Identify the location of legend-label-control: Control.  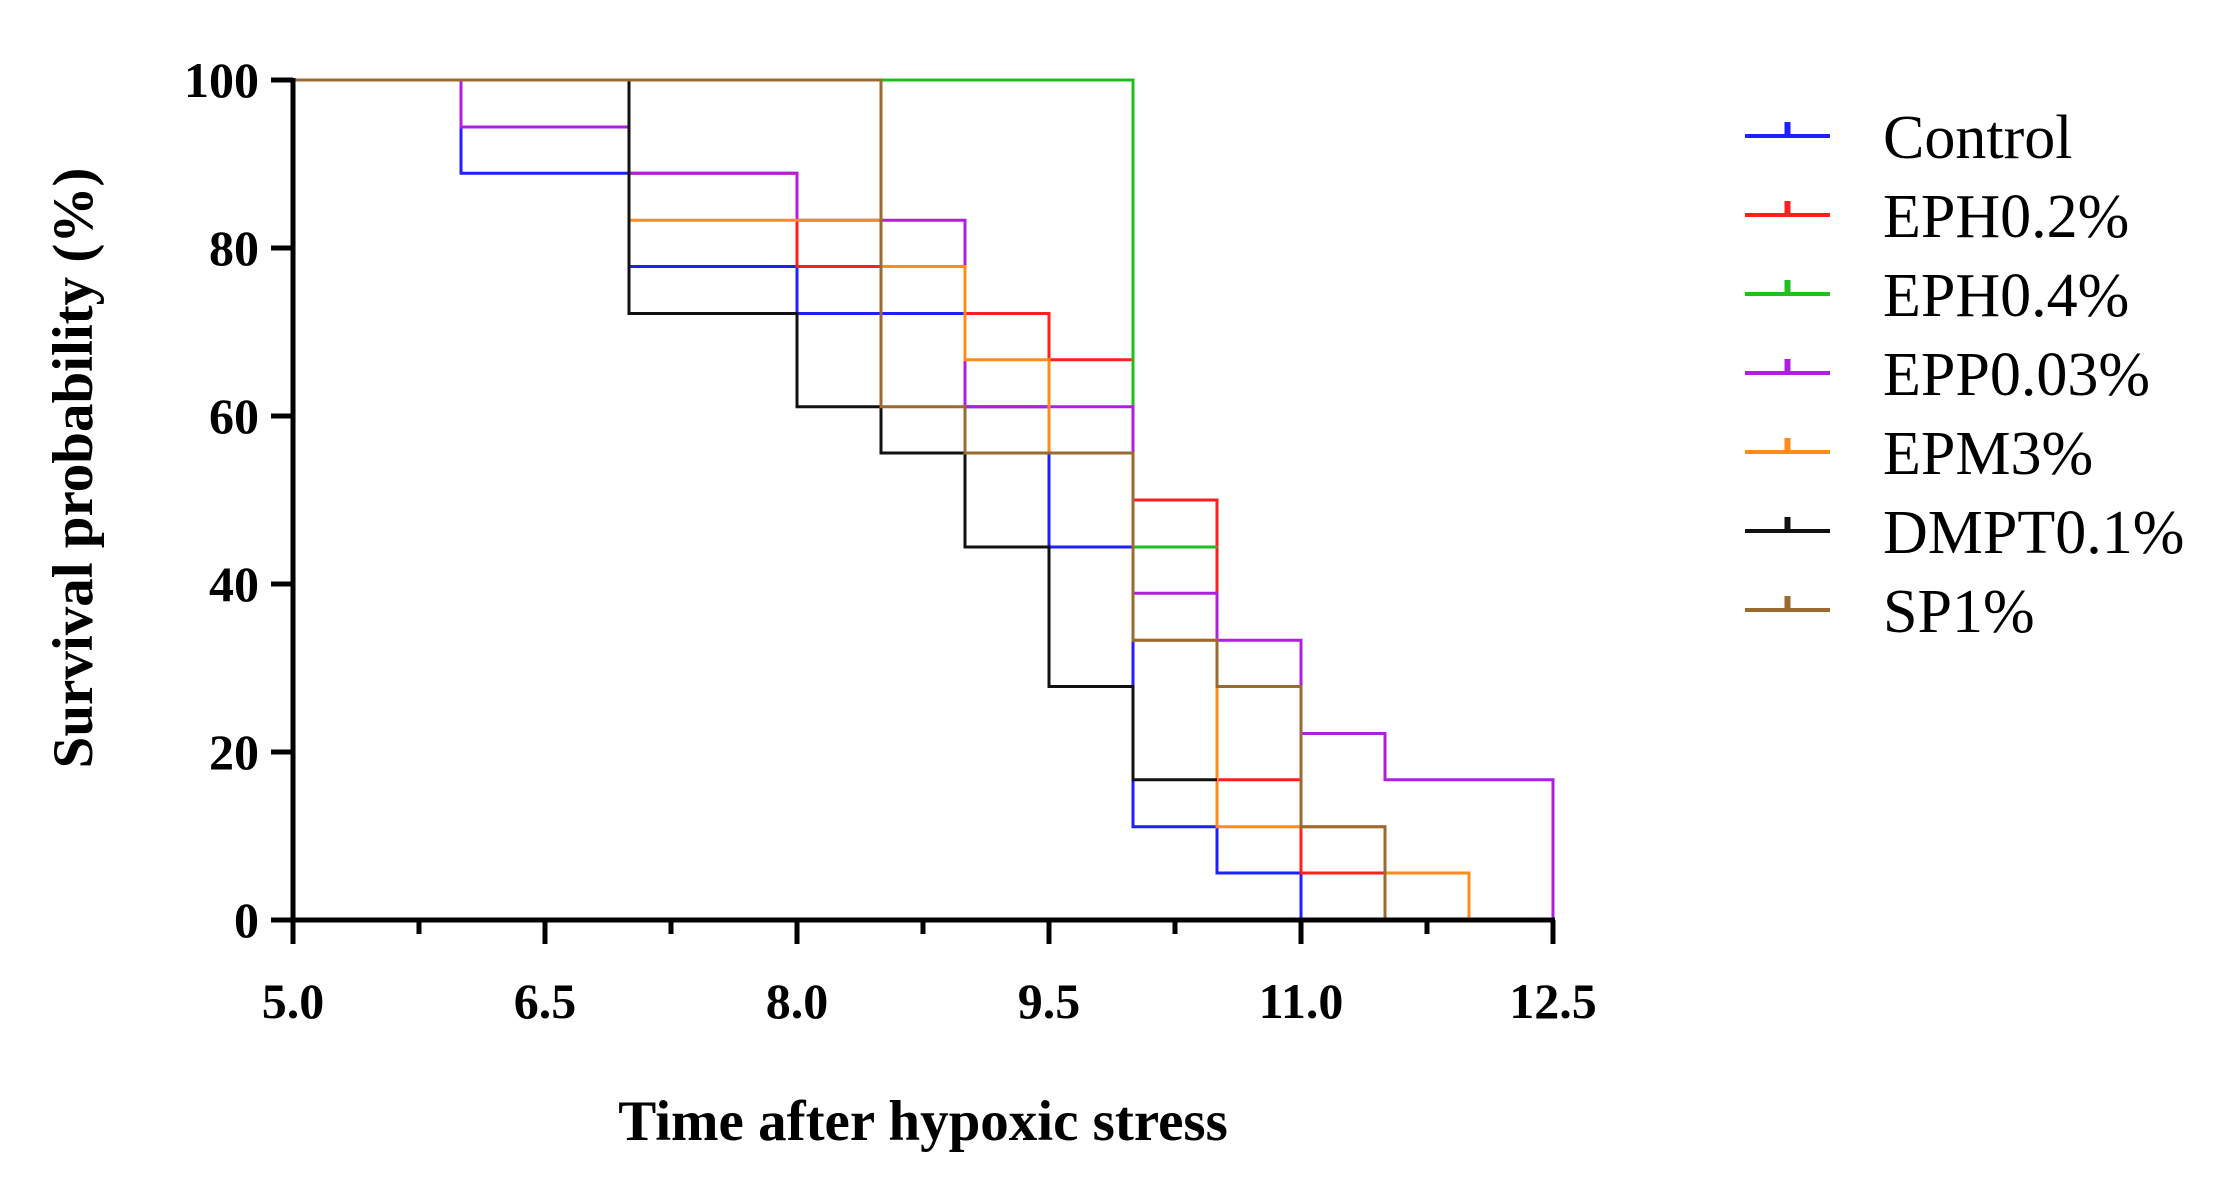
(1977, 138).